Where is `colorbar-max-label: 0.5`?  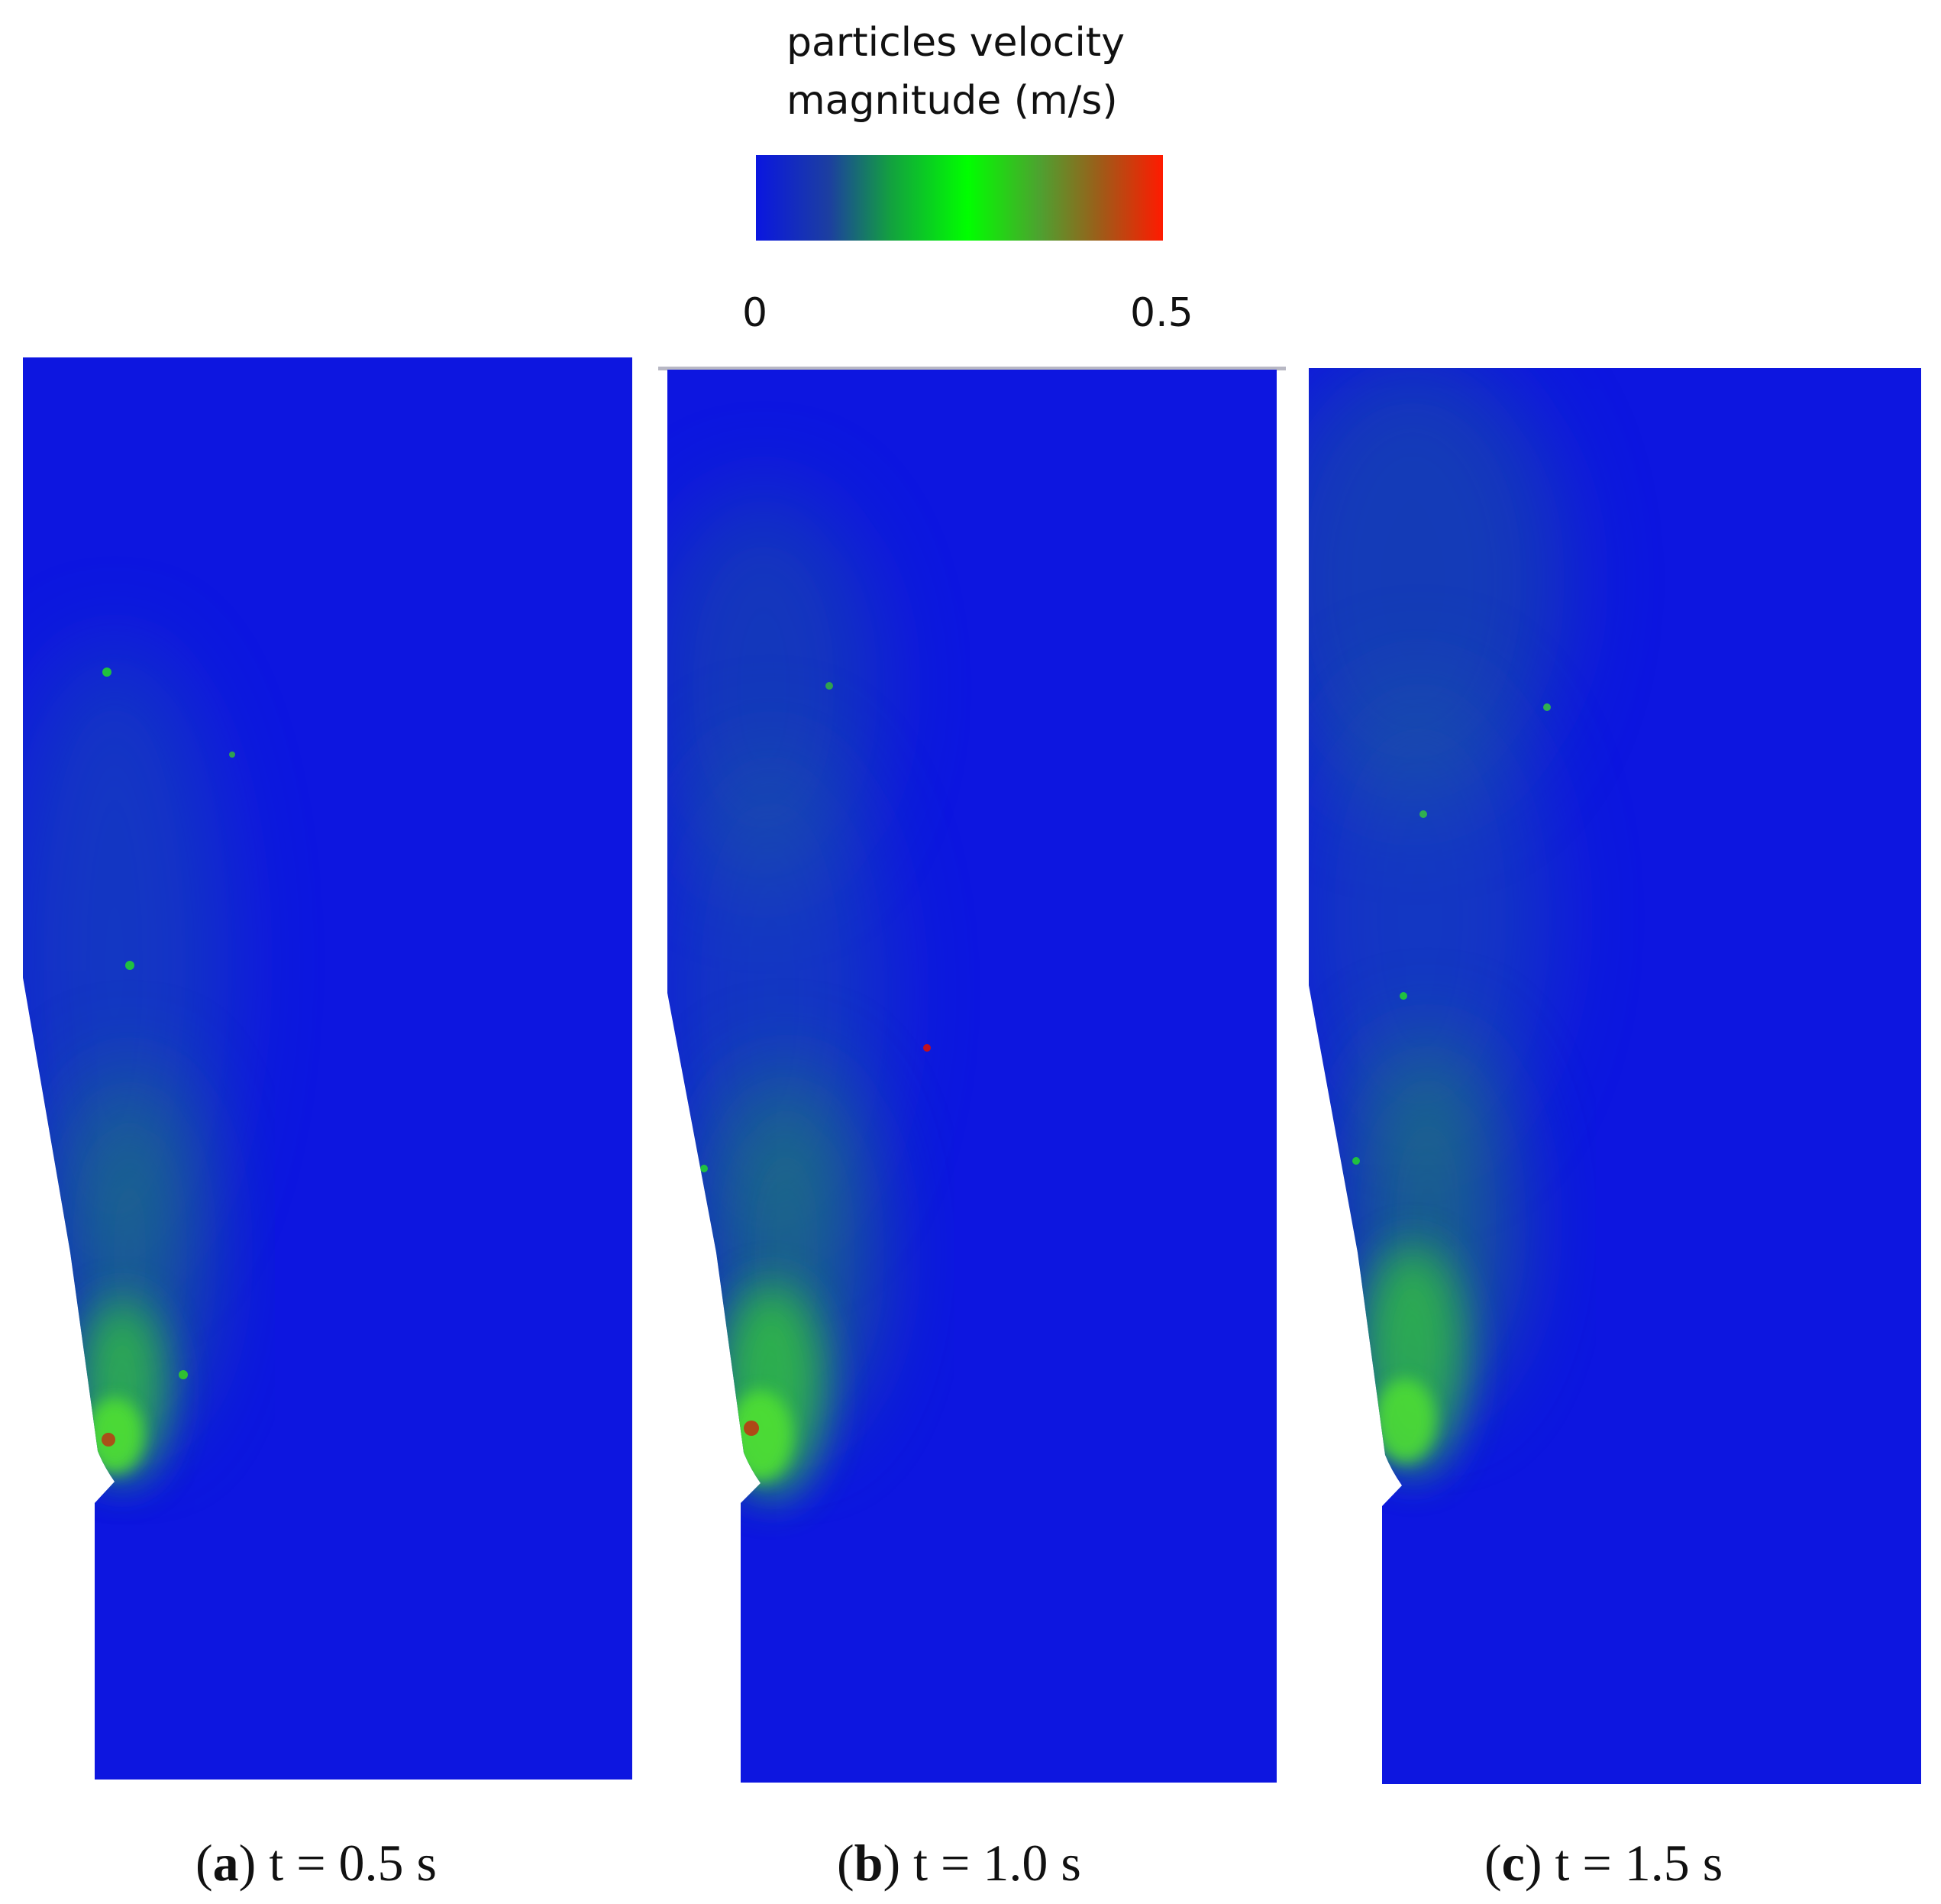 colorbar-max-label: 0.5 is located at coordinates (1161, 313).